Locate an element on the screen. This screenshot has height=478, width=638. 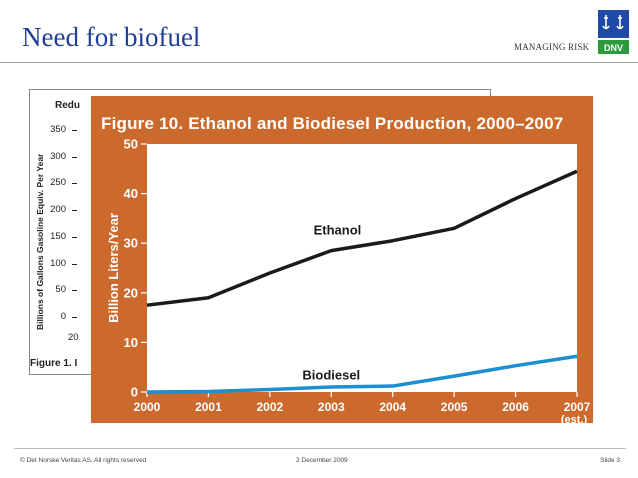
background-y-tick-label: 300 is located at coordinates (58, 156).